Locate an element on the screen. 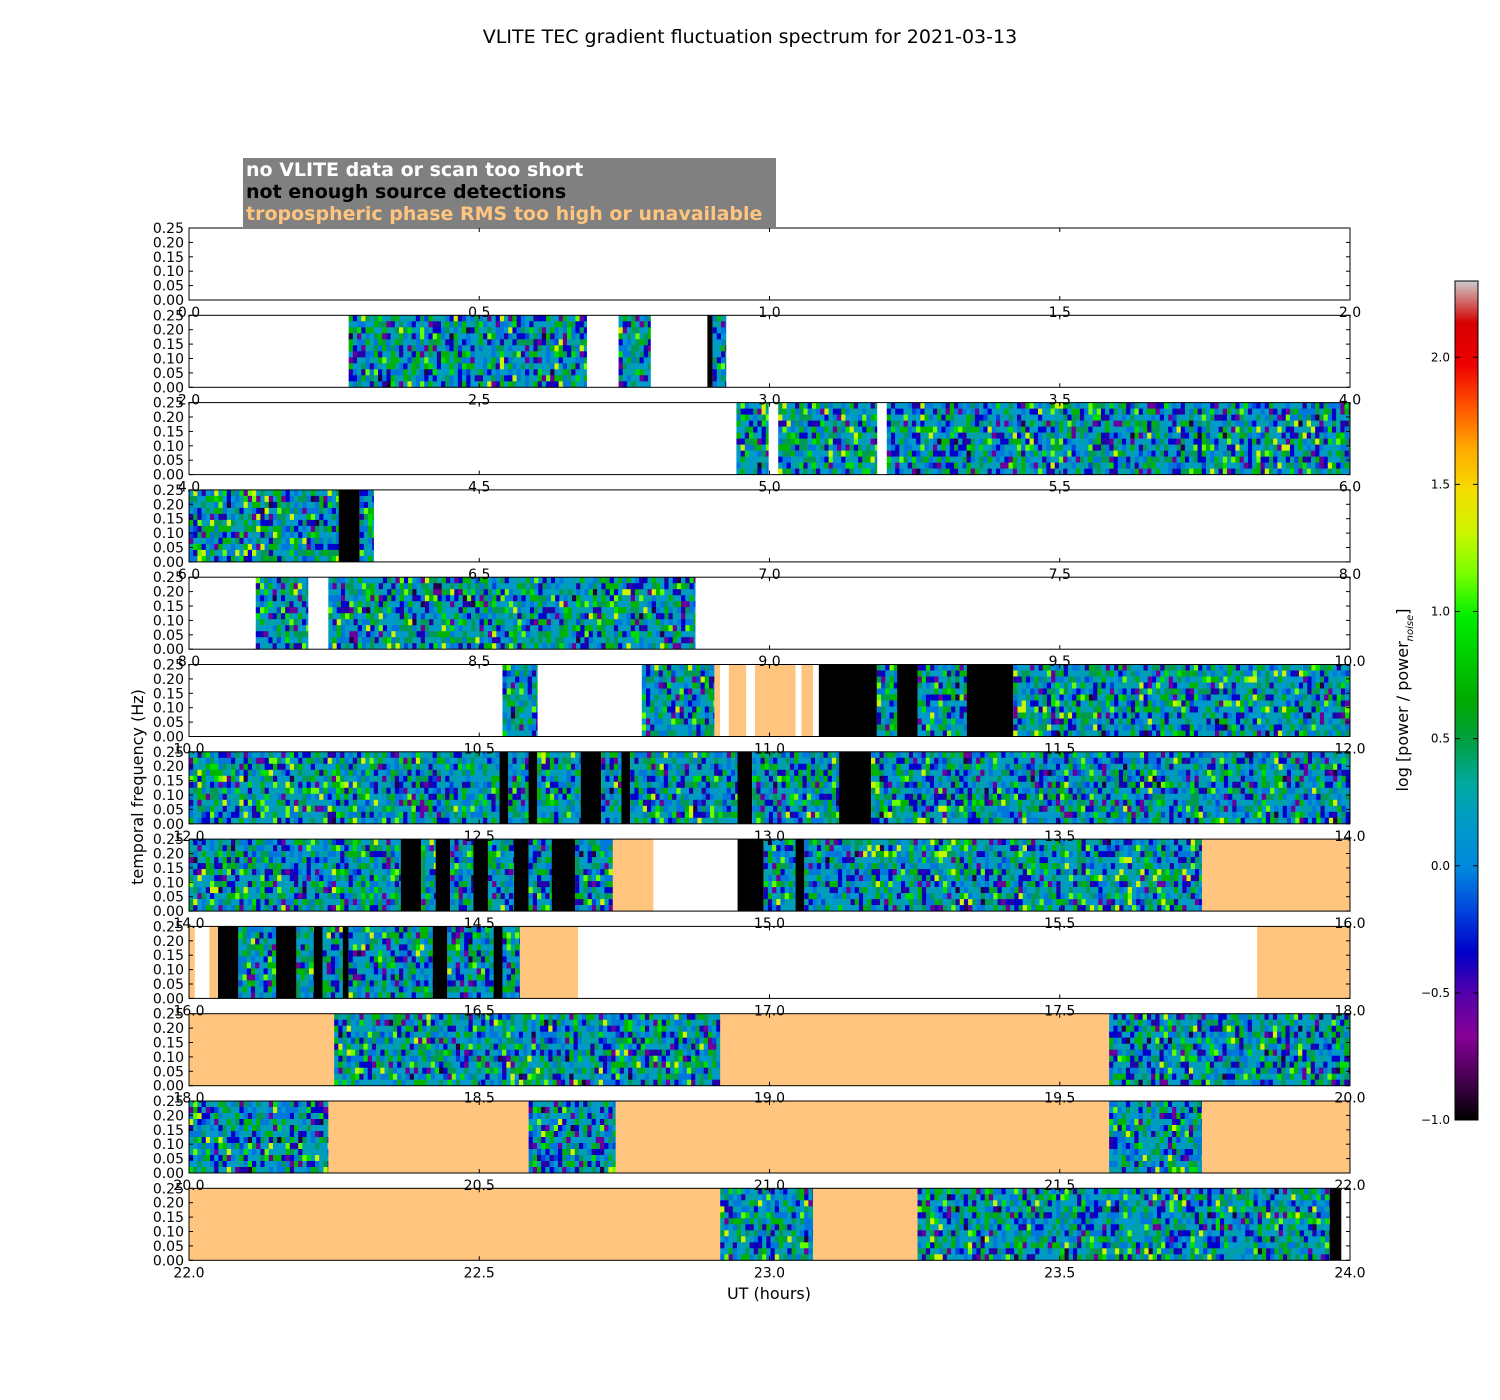 The height and width of the screenshot is (1400, 1500). y-tick-label: 0.05 is located at coordinates (168, 549).